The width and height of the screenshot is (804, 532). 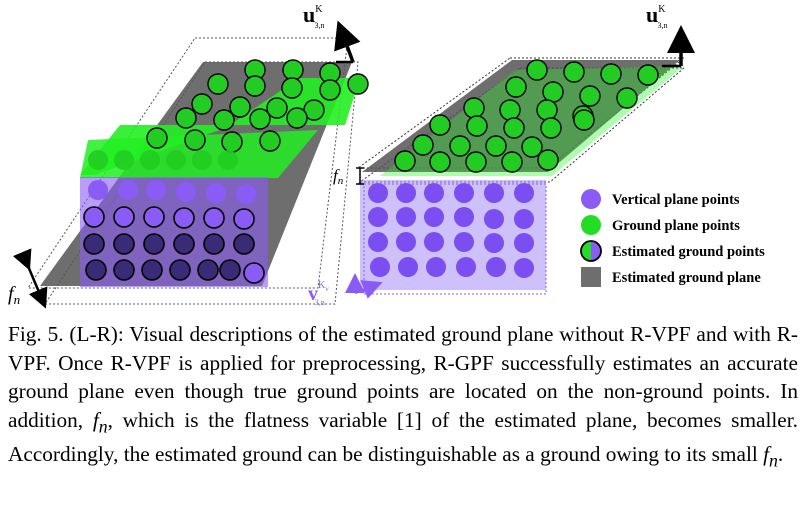 What do you see at coordinates (586, 251) in the screenshot?
I see `legend-half-green` at bounding box center [586, 251].